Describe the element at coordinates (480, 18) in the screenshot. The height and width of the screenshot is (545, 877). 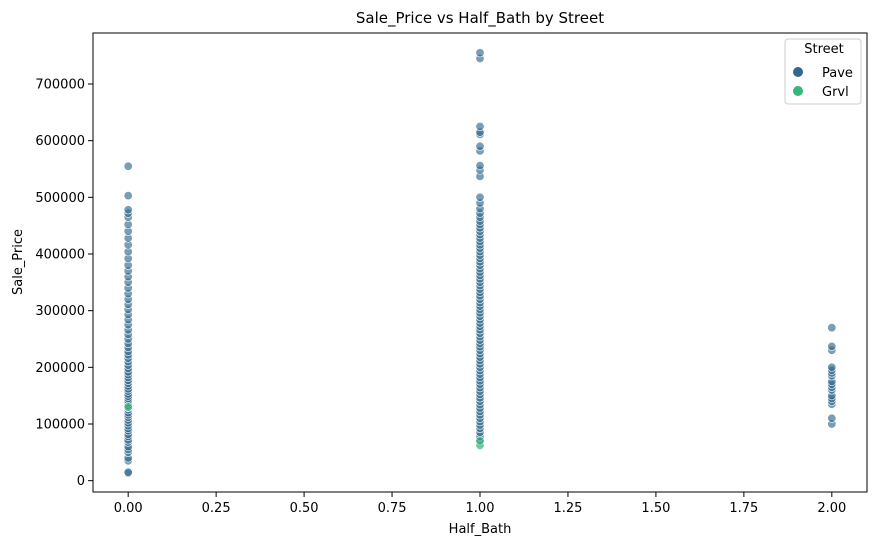
I see `chart-title: Sale_Price vs Half_Bath by Street` at that location.